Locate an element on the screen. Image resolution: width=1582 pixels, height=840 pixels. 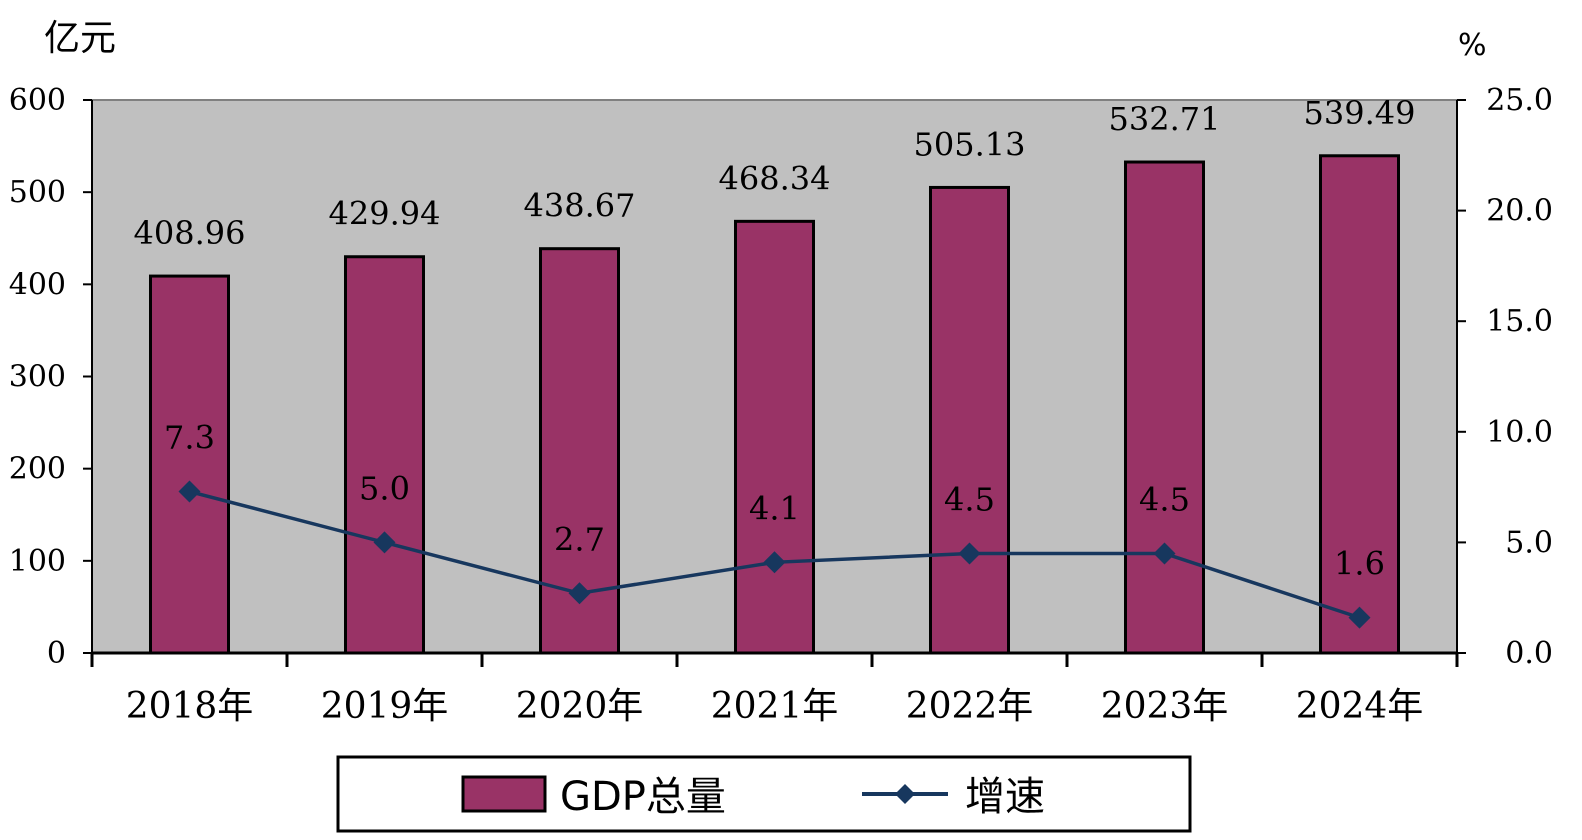
y-right-tick-label: 25.0 is located at coordinates (1519, 100).